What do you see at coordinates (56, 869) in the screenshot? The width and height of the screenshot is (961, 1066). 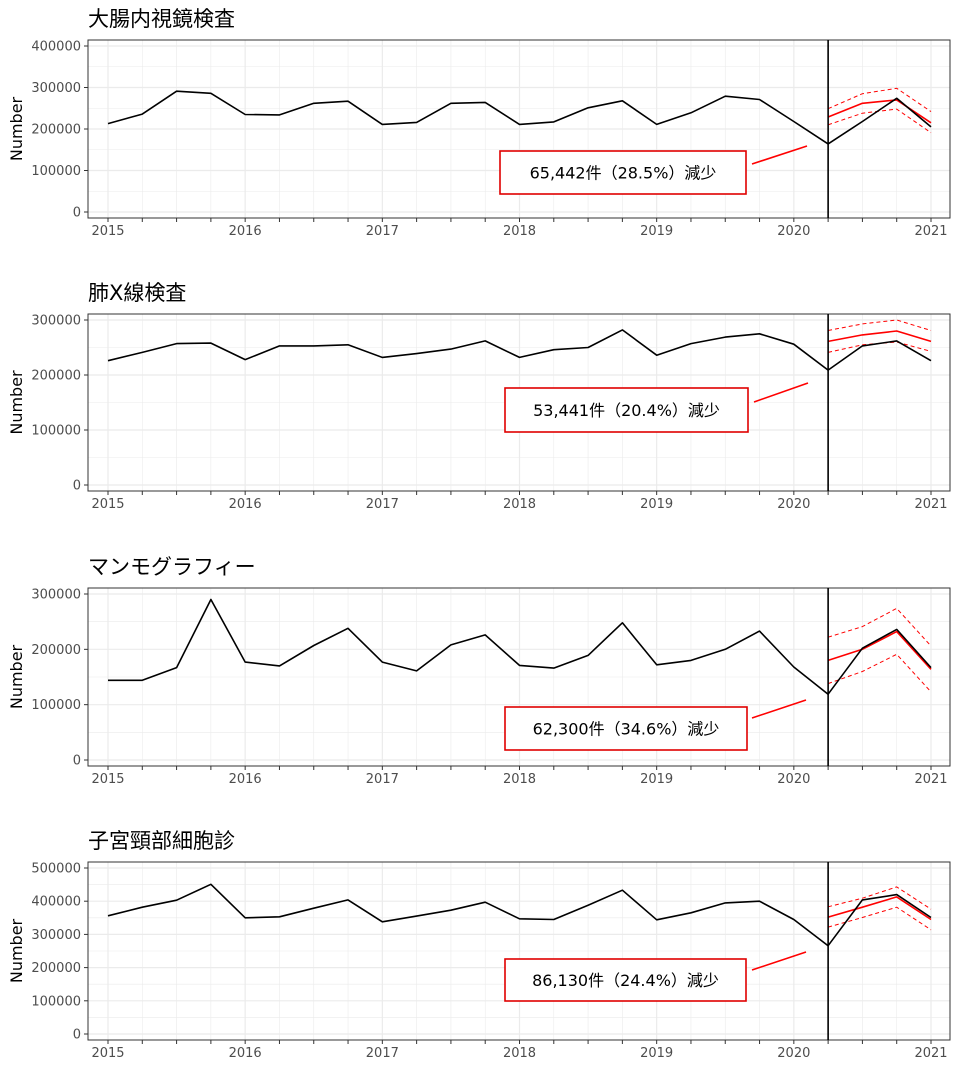 I see `y-tick-label: 500000` at bounding box center [56, 869].